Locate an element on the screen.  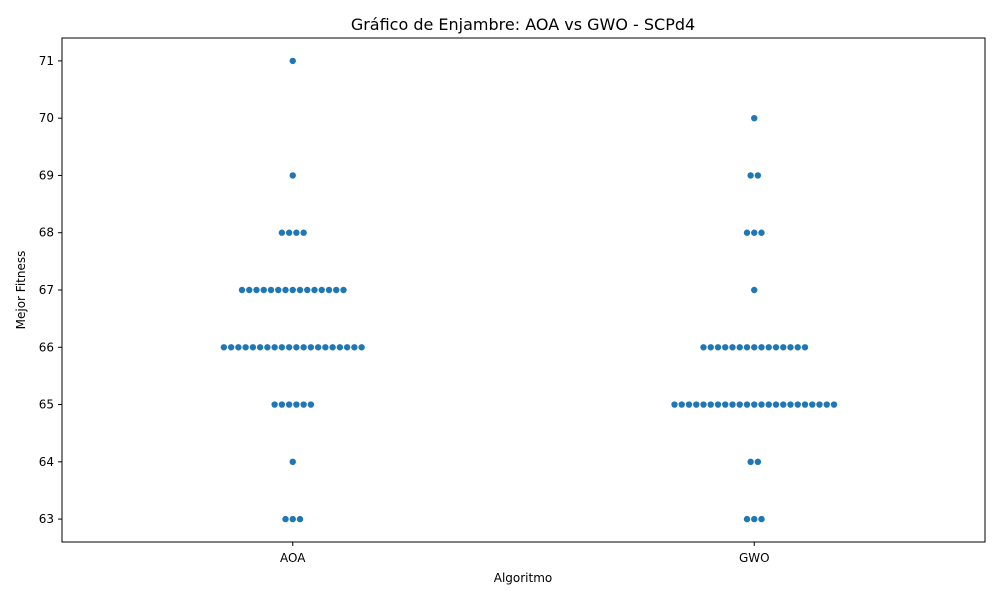
y-tick-label: 69 is located at coordinates (46, 175).